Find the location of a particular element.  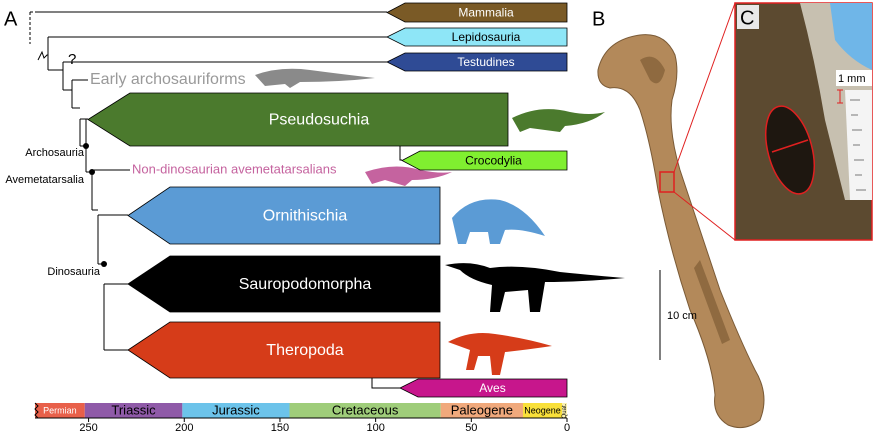

break-mark is located at coordinates (36, 410).